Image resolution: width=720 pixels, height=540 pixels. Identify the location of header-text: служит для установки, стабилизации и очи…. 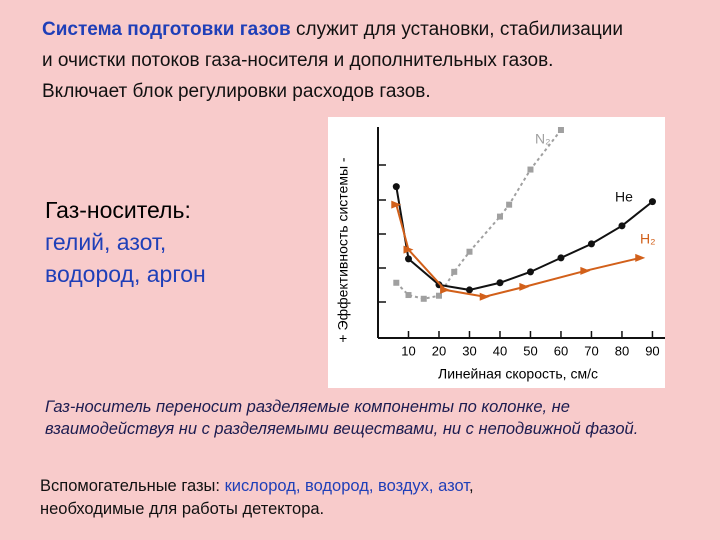
(332, 60).